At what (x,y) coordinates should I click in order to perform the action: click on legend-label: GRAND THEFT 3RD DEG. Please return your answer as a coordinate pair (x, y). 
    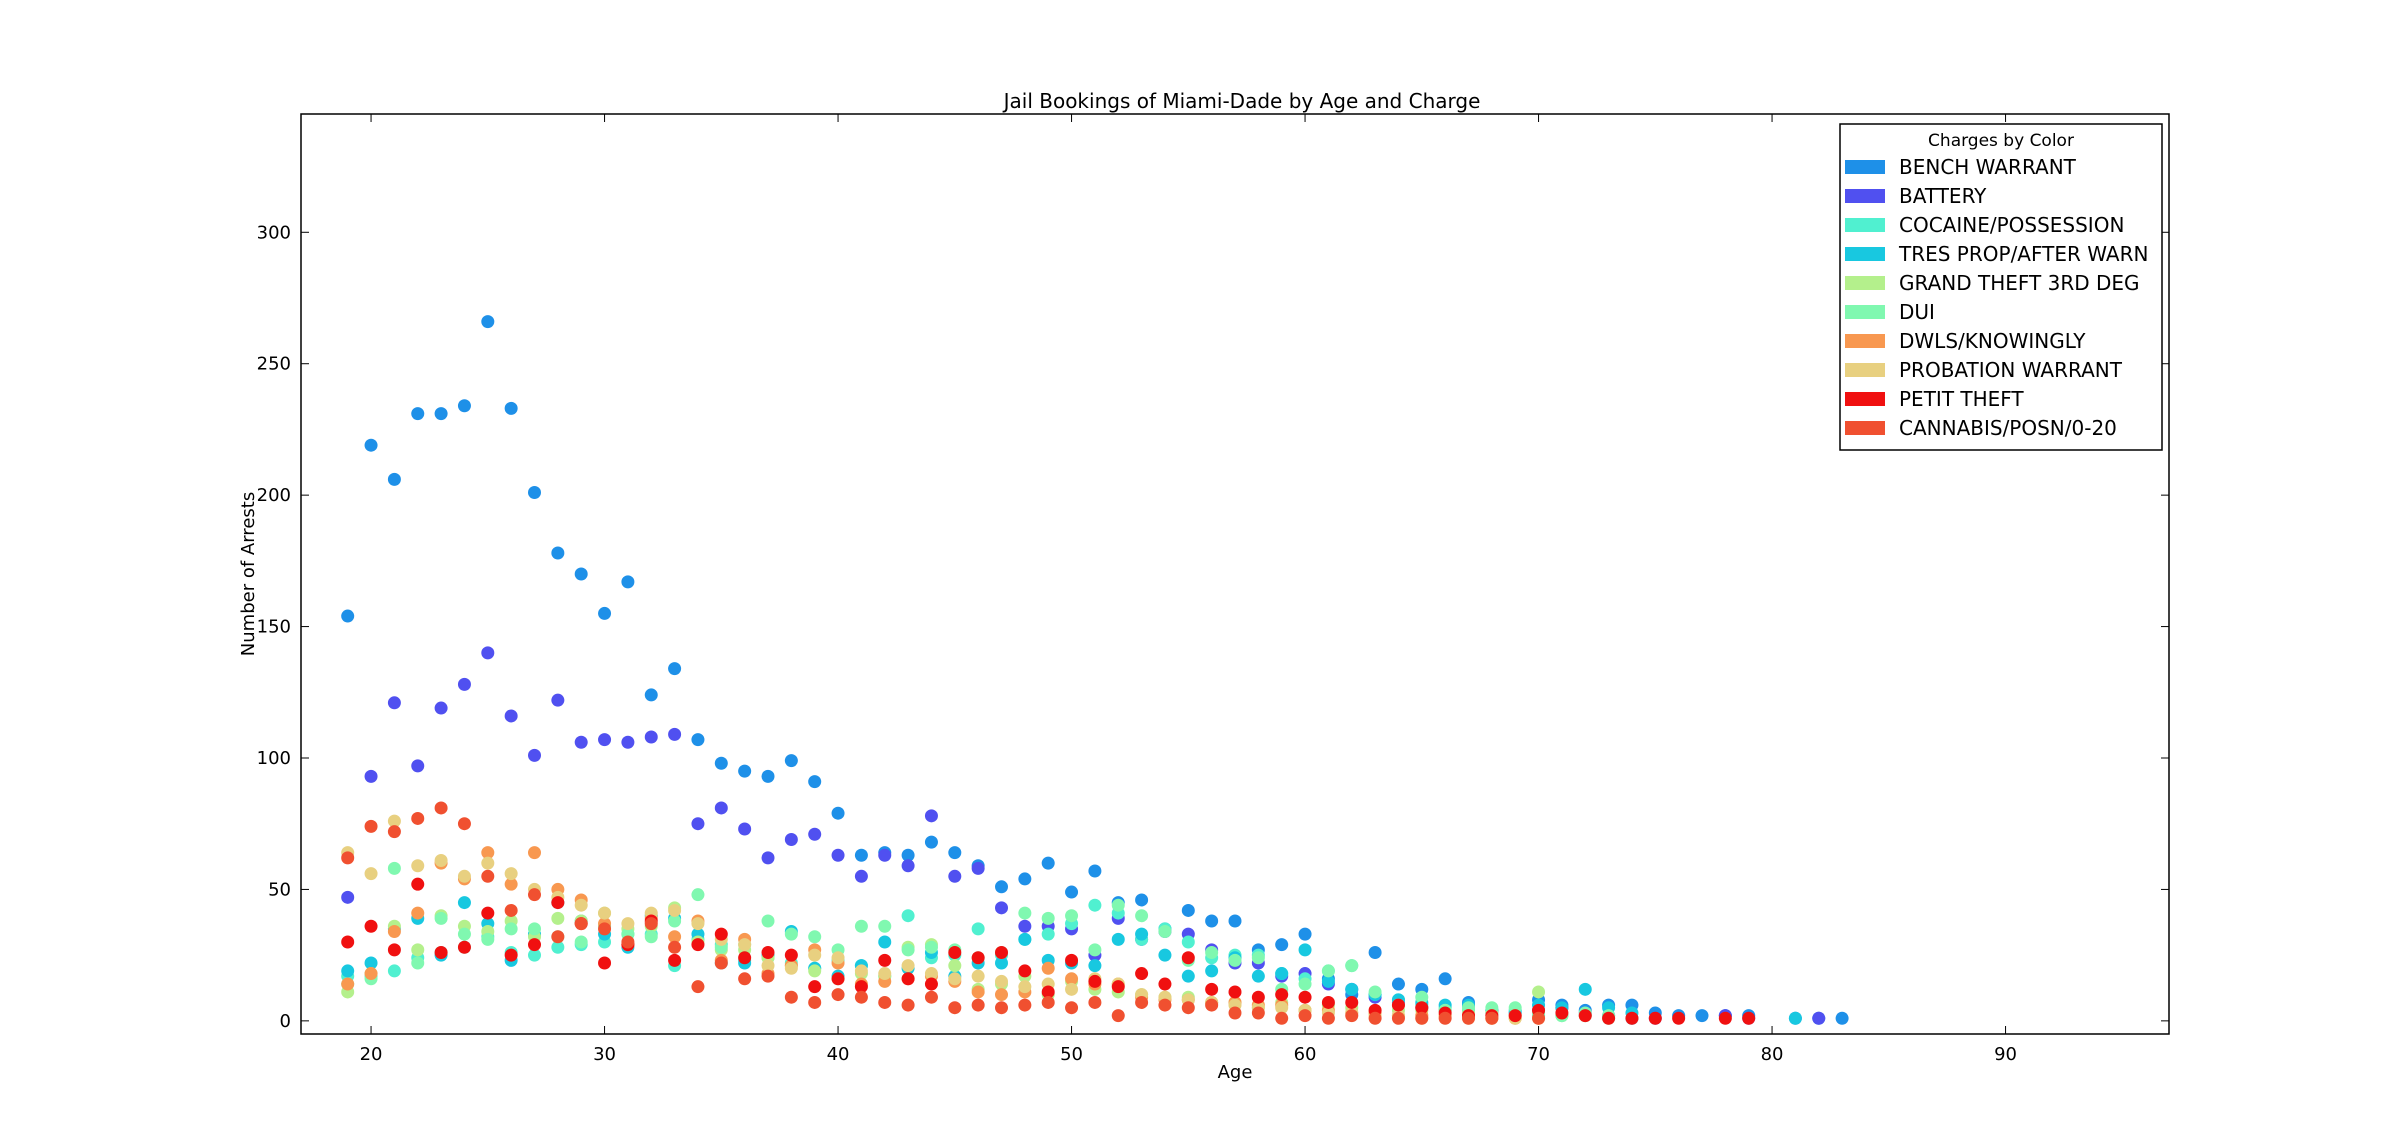
    Looking at the image, I should click on (2019, 283).